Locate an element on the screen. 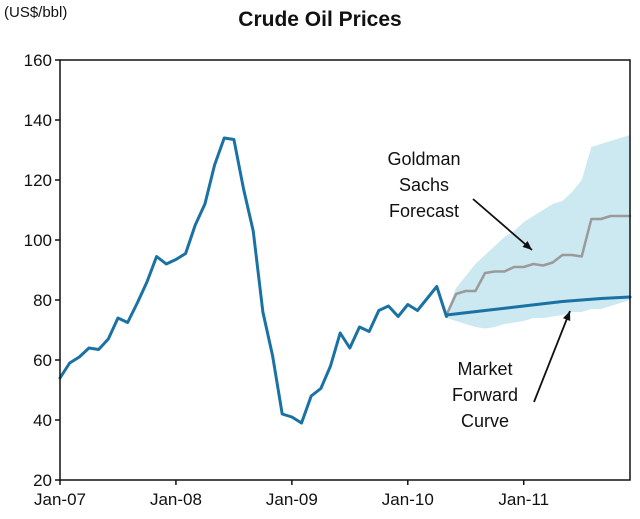 The height and width of the screenshot is (519, 640). x-tick-label: Jan-09 is located at coordinates (292, 499).